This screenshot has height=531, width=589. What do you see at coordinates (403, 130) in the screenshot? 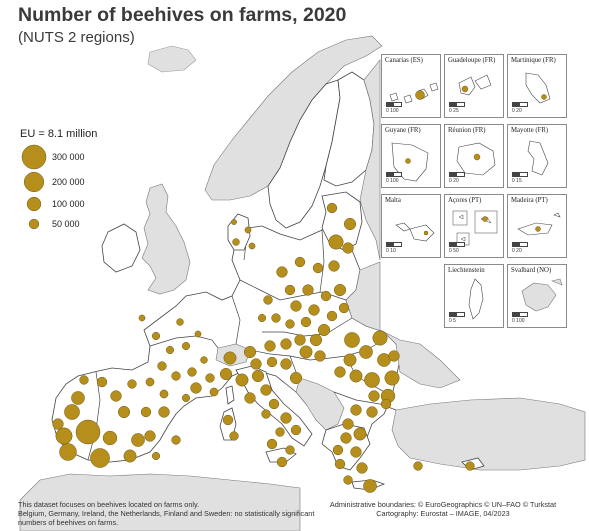
I see `inset-label-guyane: Guyane (FR)` at bounding box center [403, 130].